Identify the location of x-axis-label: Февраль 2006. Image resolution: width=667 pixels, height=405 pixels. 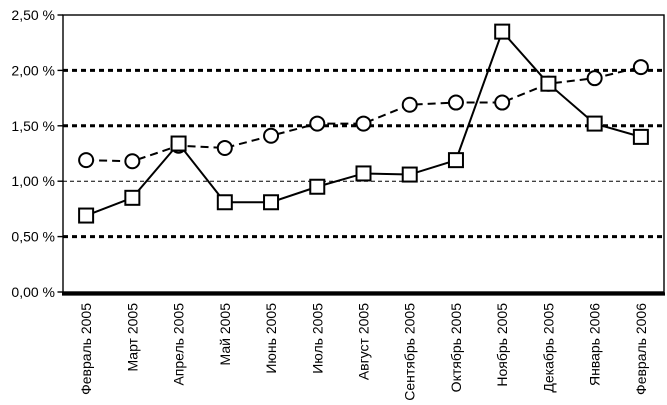
(641, 349).